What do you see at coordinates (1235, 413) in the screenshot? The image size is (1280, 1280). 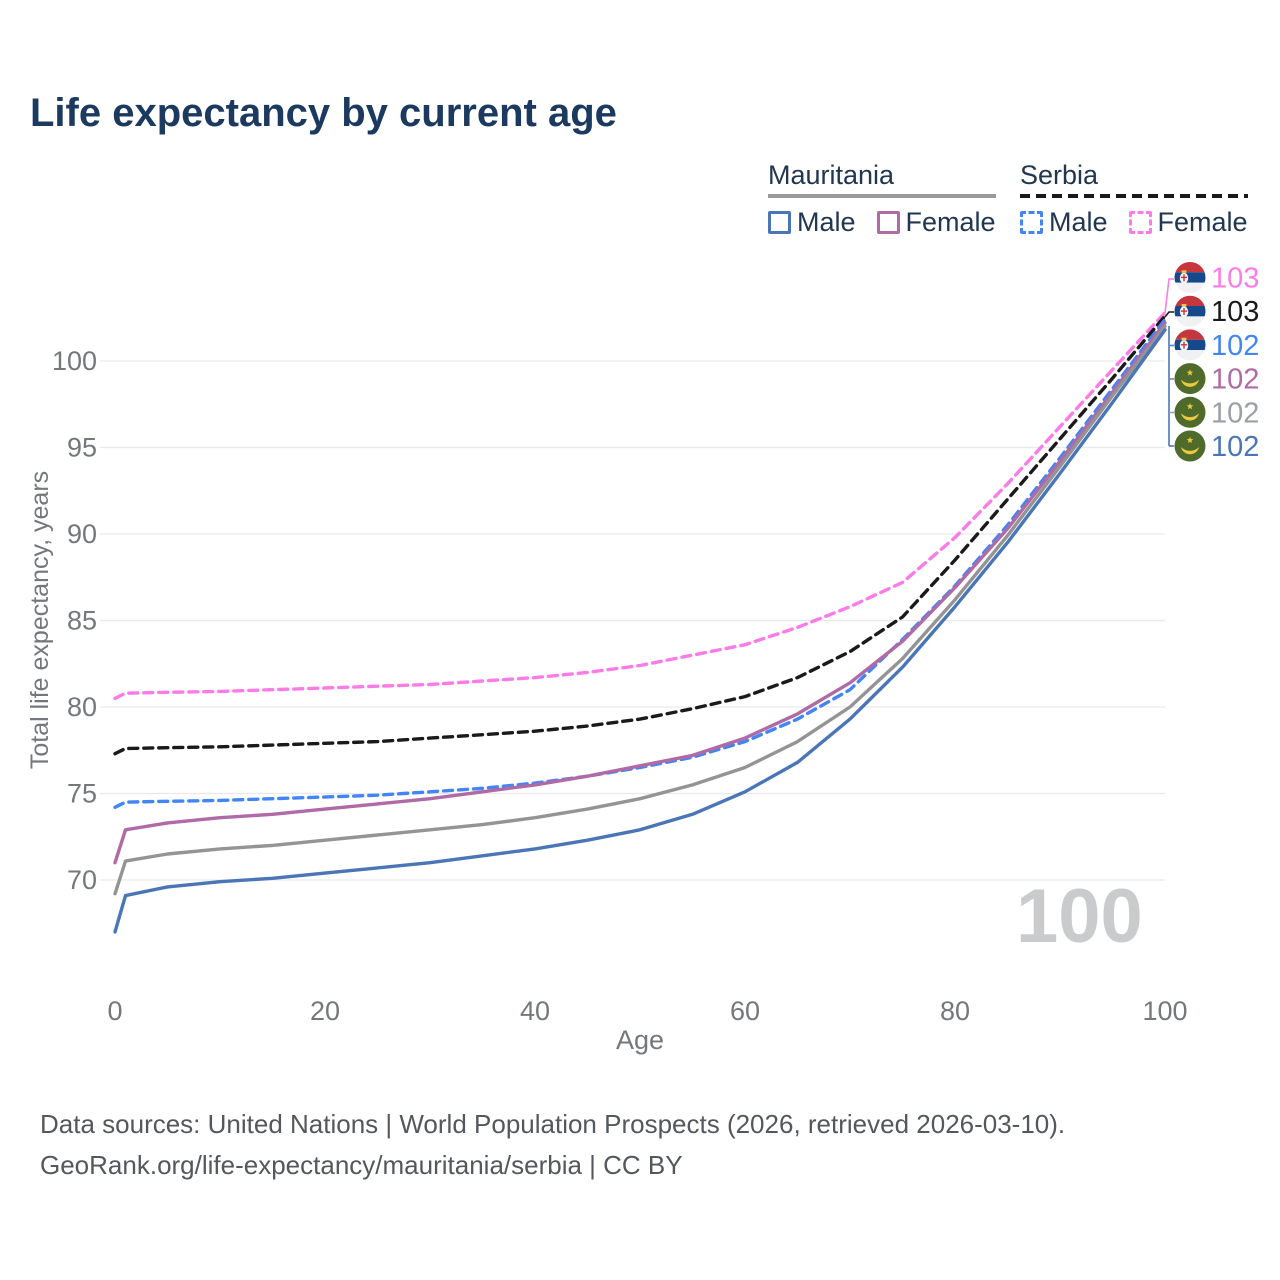 I see `end-label-4: 102` at bounding box center [1235, 413].